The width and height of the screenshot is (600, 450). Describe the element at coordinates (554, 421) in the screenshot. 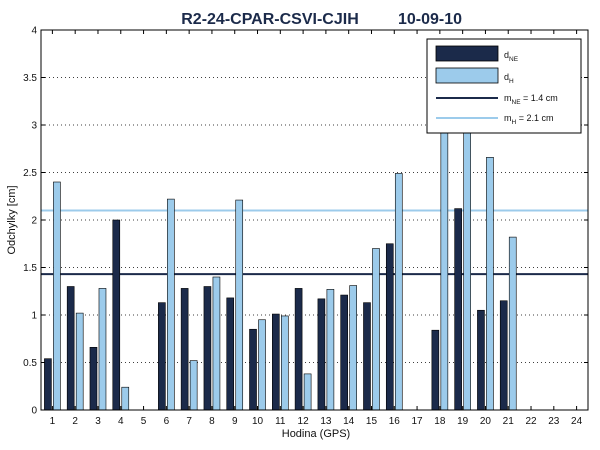

I see `x-tick-label: 23` at that location.